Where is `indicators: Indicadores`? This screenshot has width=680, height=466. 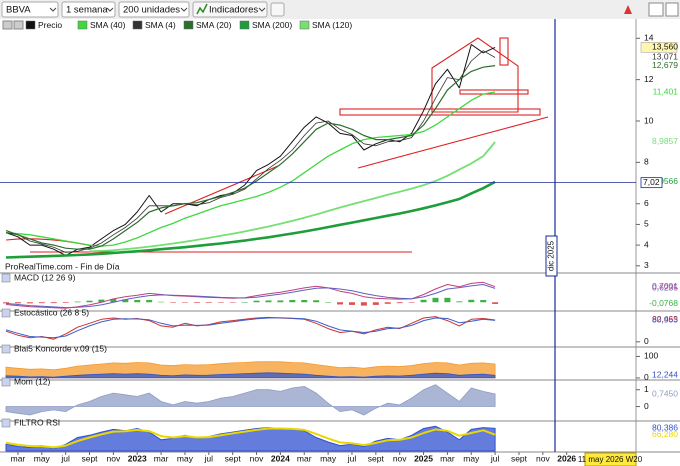 indicators: Indicadores is located at coordinates (233, 10).